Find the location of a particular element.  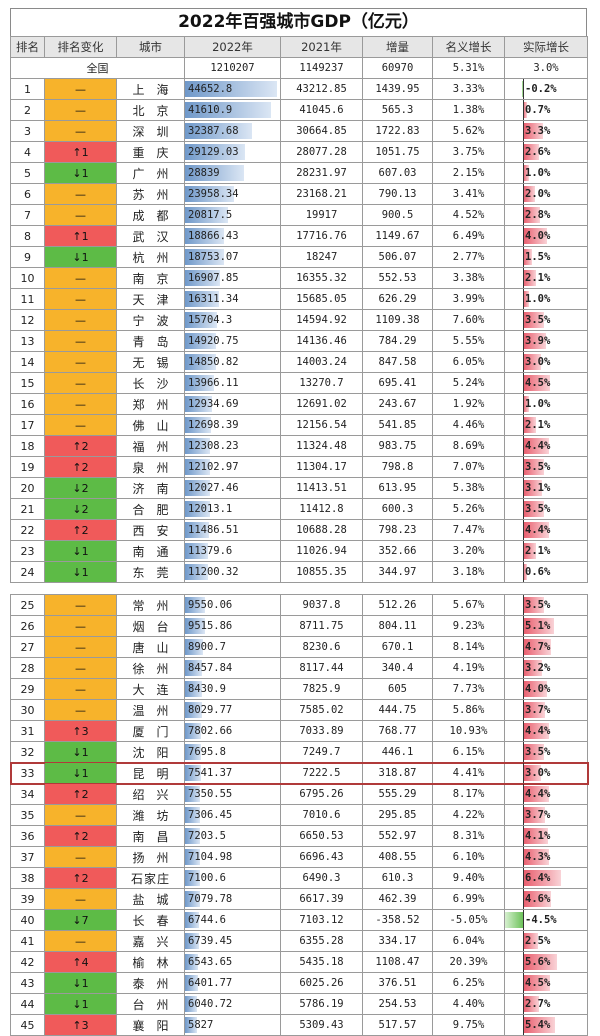

table-row: 40 ↓7 长春 6744.6 7103.12 -358.52 -5.05% -4.5% is located at coordinates (299, 920).